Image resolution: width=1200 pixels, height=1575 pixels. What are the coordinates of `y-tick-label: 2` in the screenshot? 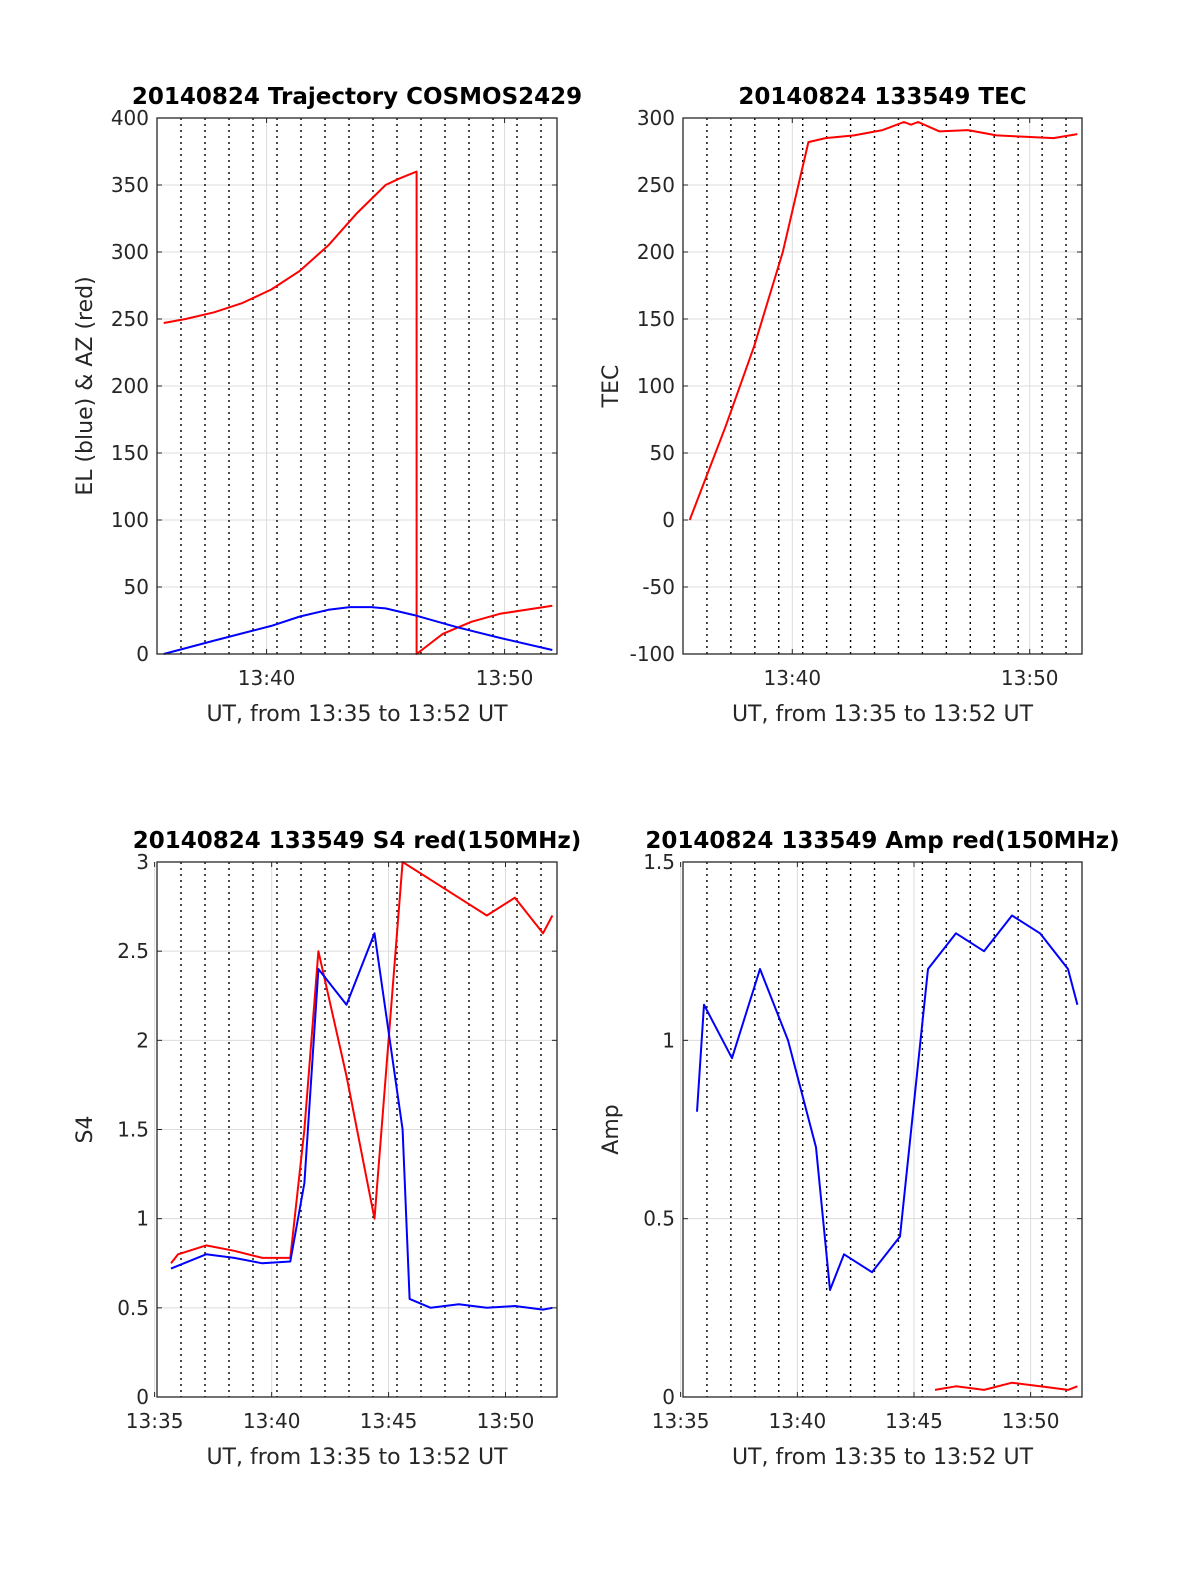 It's located at (142, 1040).